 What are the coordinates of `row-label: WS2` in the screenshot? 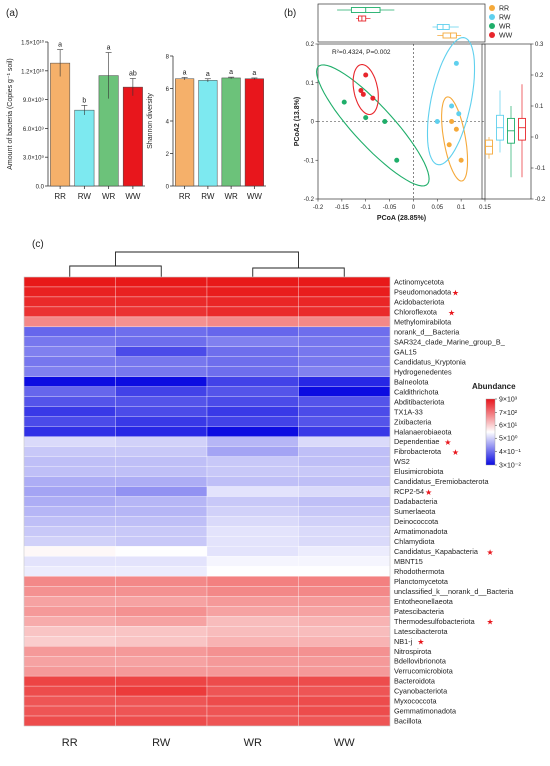 It's located at (402, 461).